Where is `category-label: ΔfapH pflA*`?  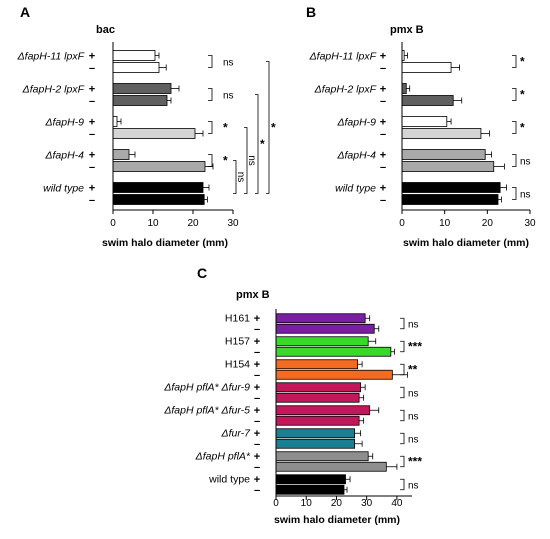
category-label: ΔfapH pflA* is located at coordinates (223, 457).